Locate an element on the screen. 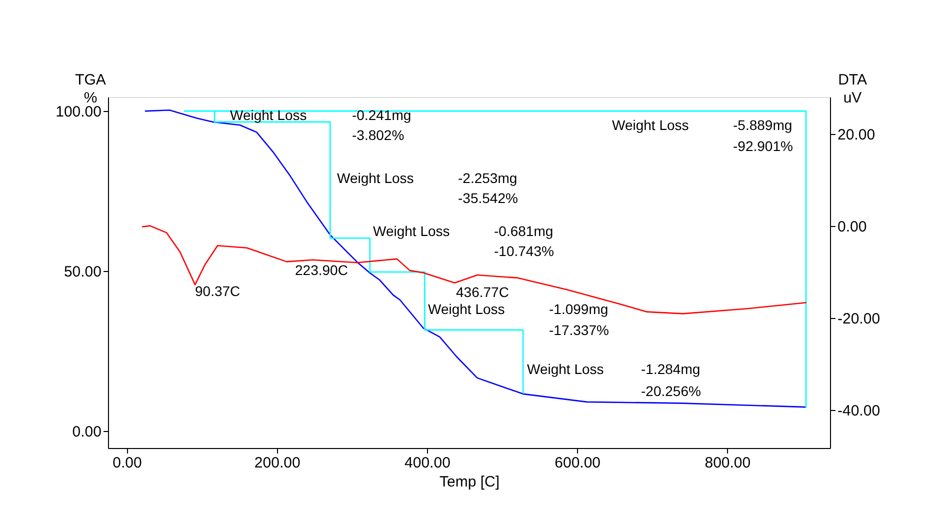 The width and height of the screenshot is (929, 514). annotation: -5.889mg is located at coordinates (762, 125).